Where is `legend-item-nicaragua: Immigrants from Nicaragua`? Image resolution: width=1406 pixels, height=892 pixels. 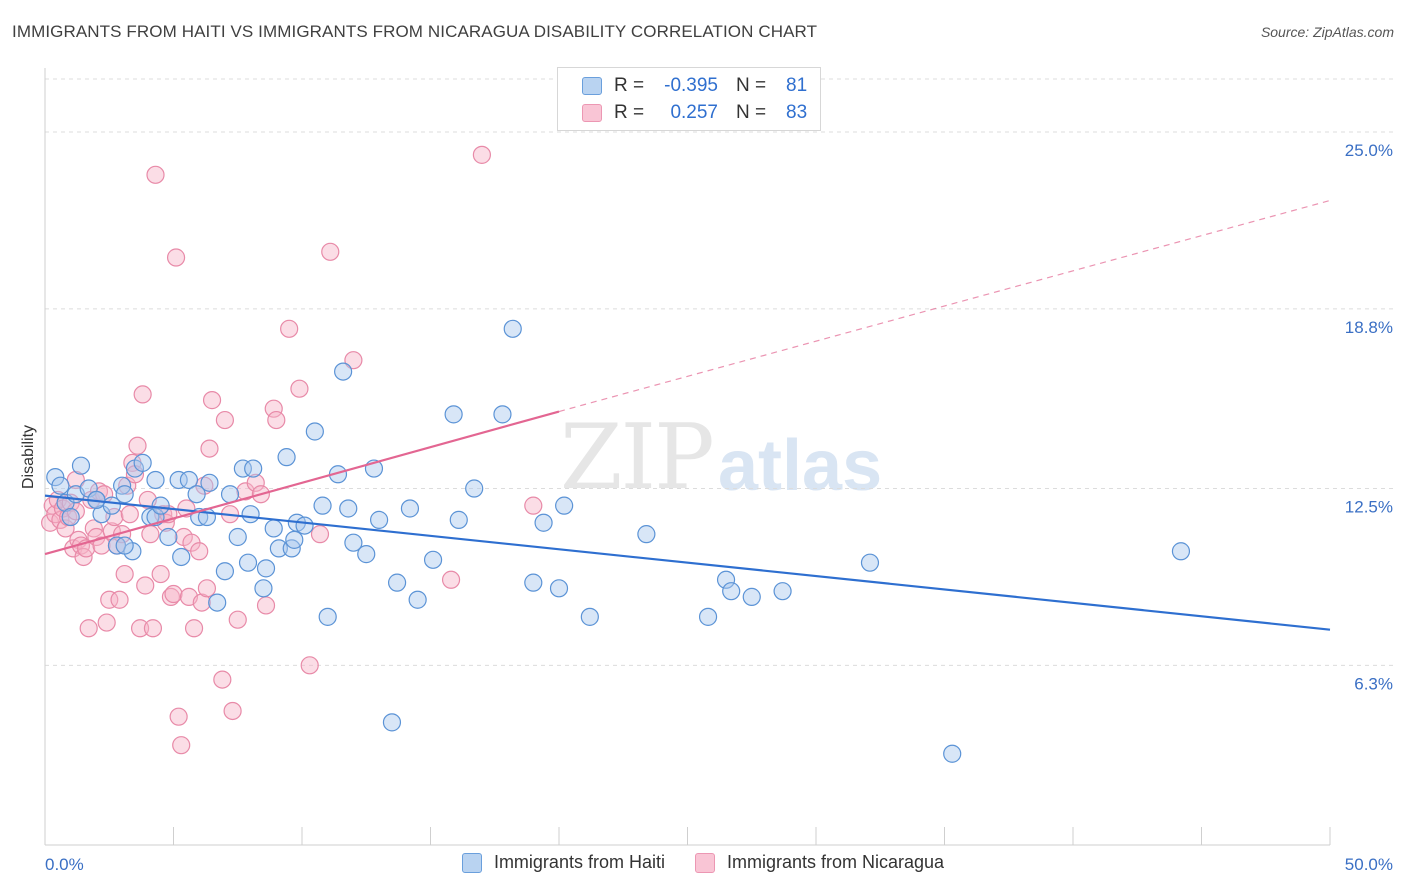 legend-item-nicaragua: Immigrants from Nicaragua is located at coordinates (819, 862).